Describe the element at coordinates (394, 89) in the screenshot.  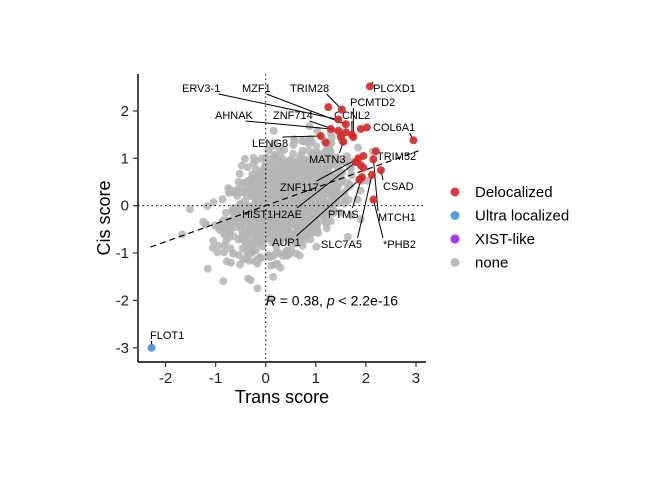
I see `gene-label: PLCXD1` at that location.